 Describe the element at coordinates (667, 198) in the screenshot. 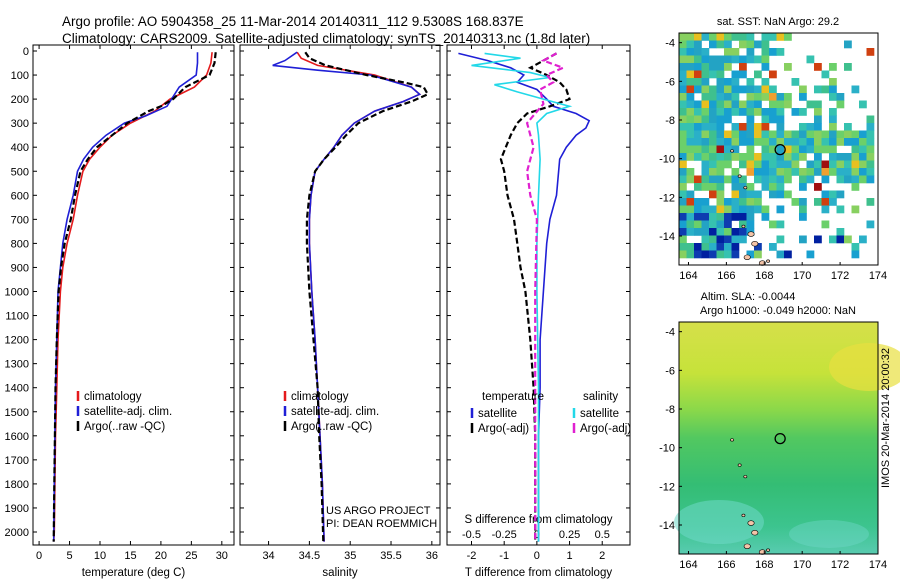

I see `latitude-tick-label: -12` at that location.